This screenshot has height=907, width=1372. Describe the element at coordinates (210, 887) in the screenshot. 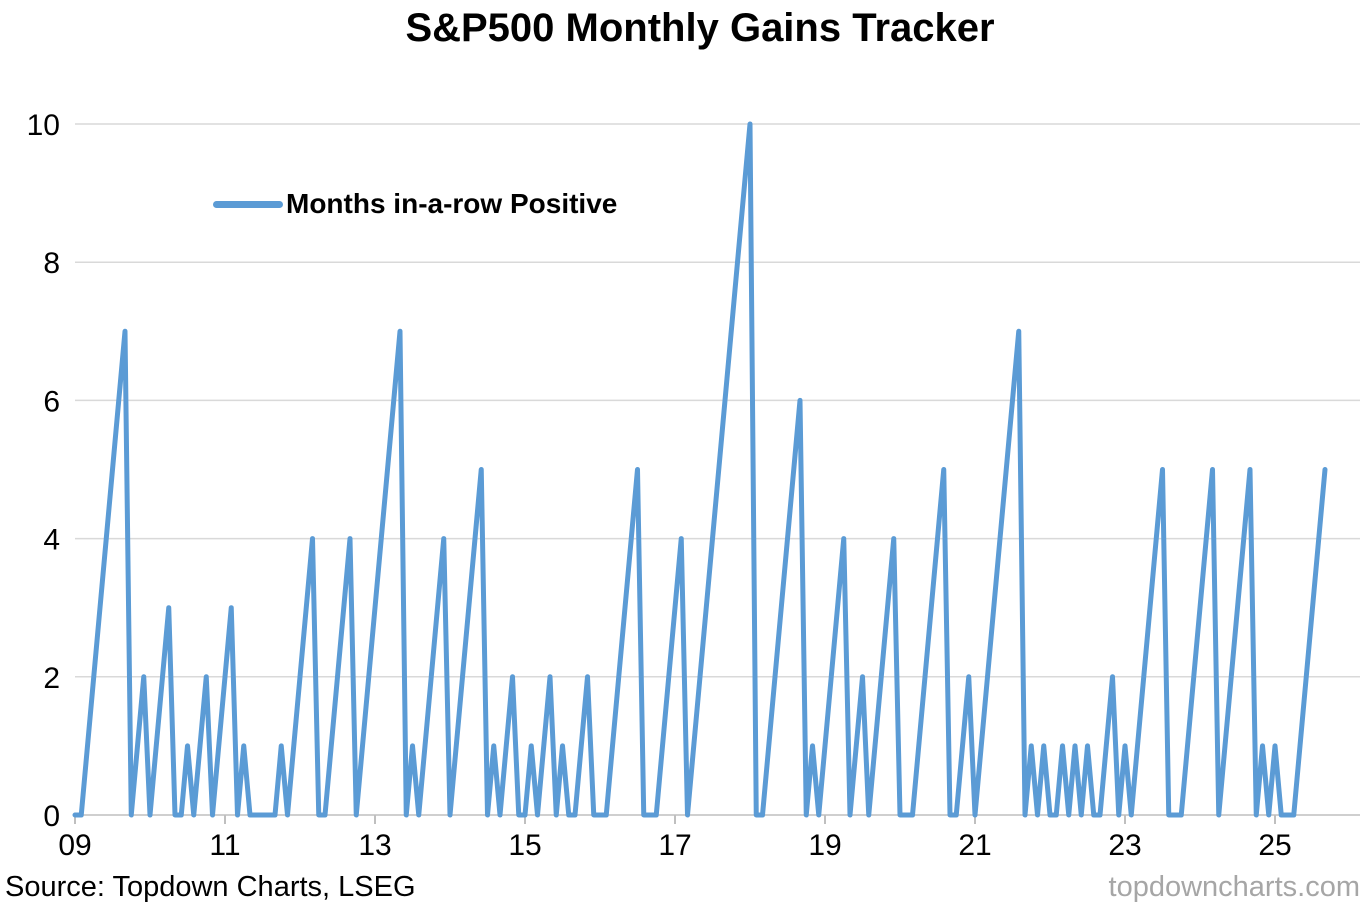

I see `source-note: Source: Topdown Charts, LSEG` at that location.